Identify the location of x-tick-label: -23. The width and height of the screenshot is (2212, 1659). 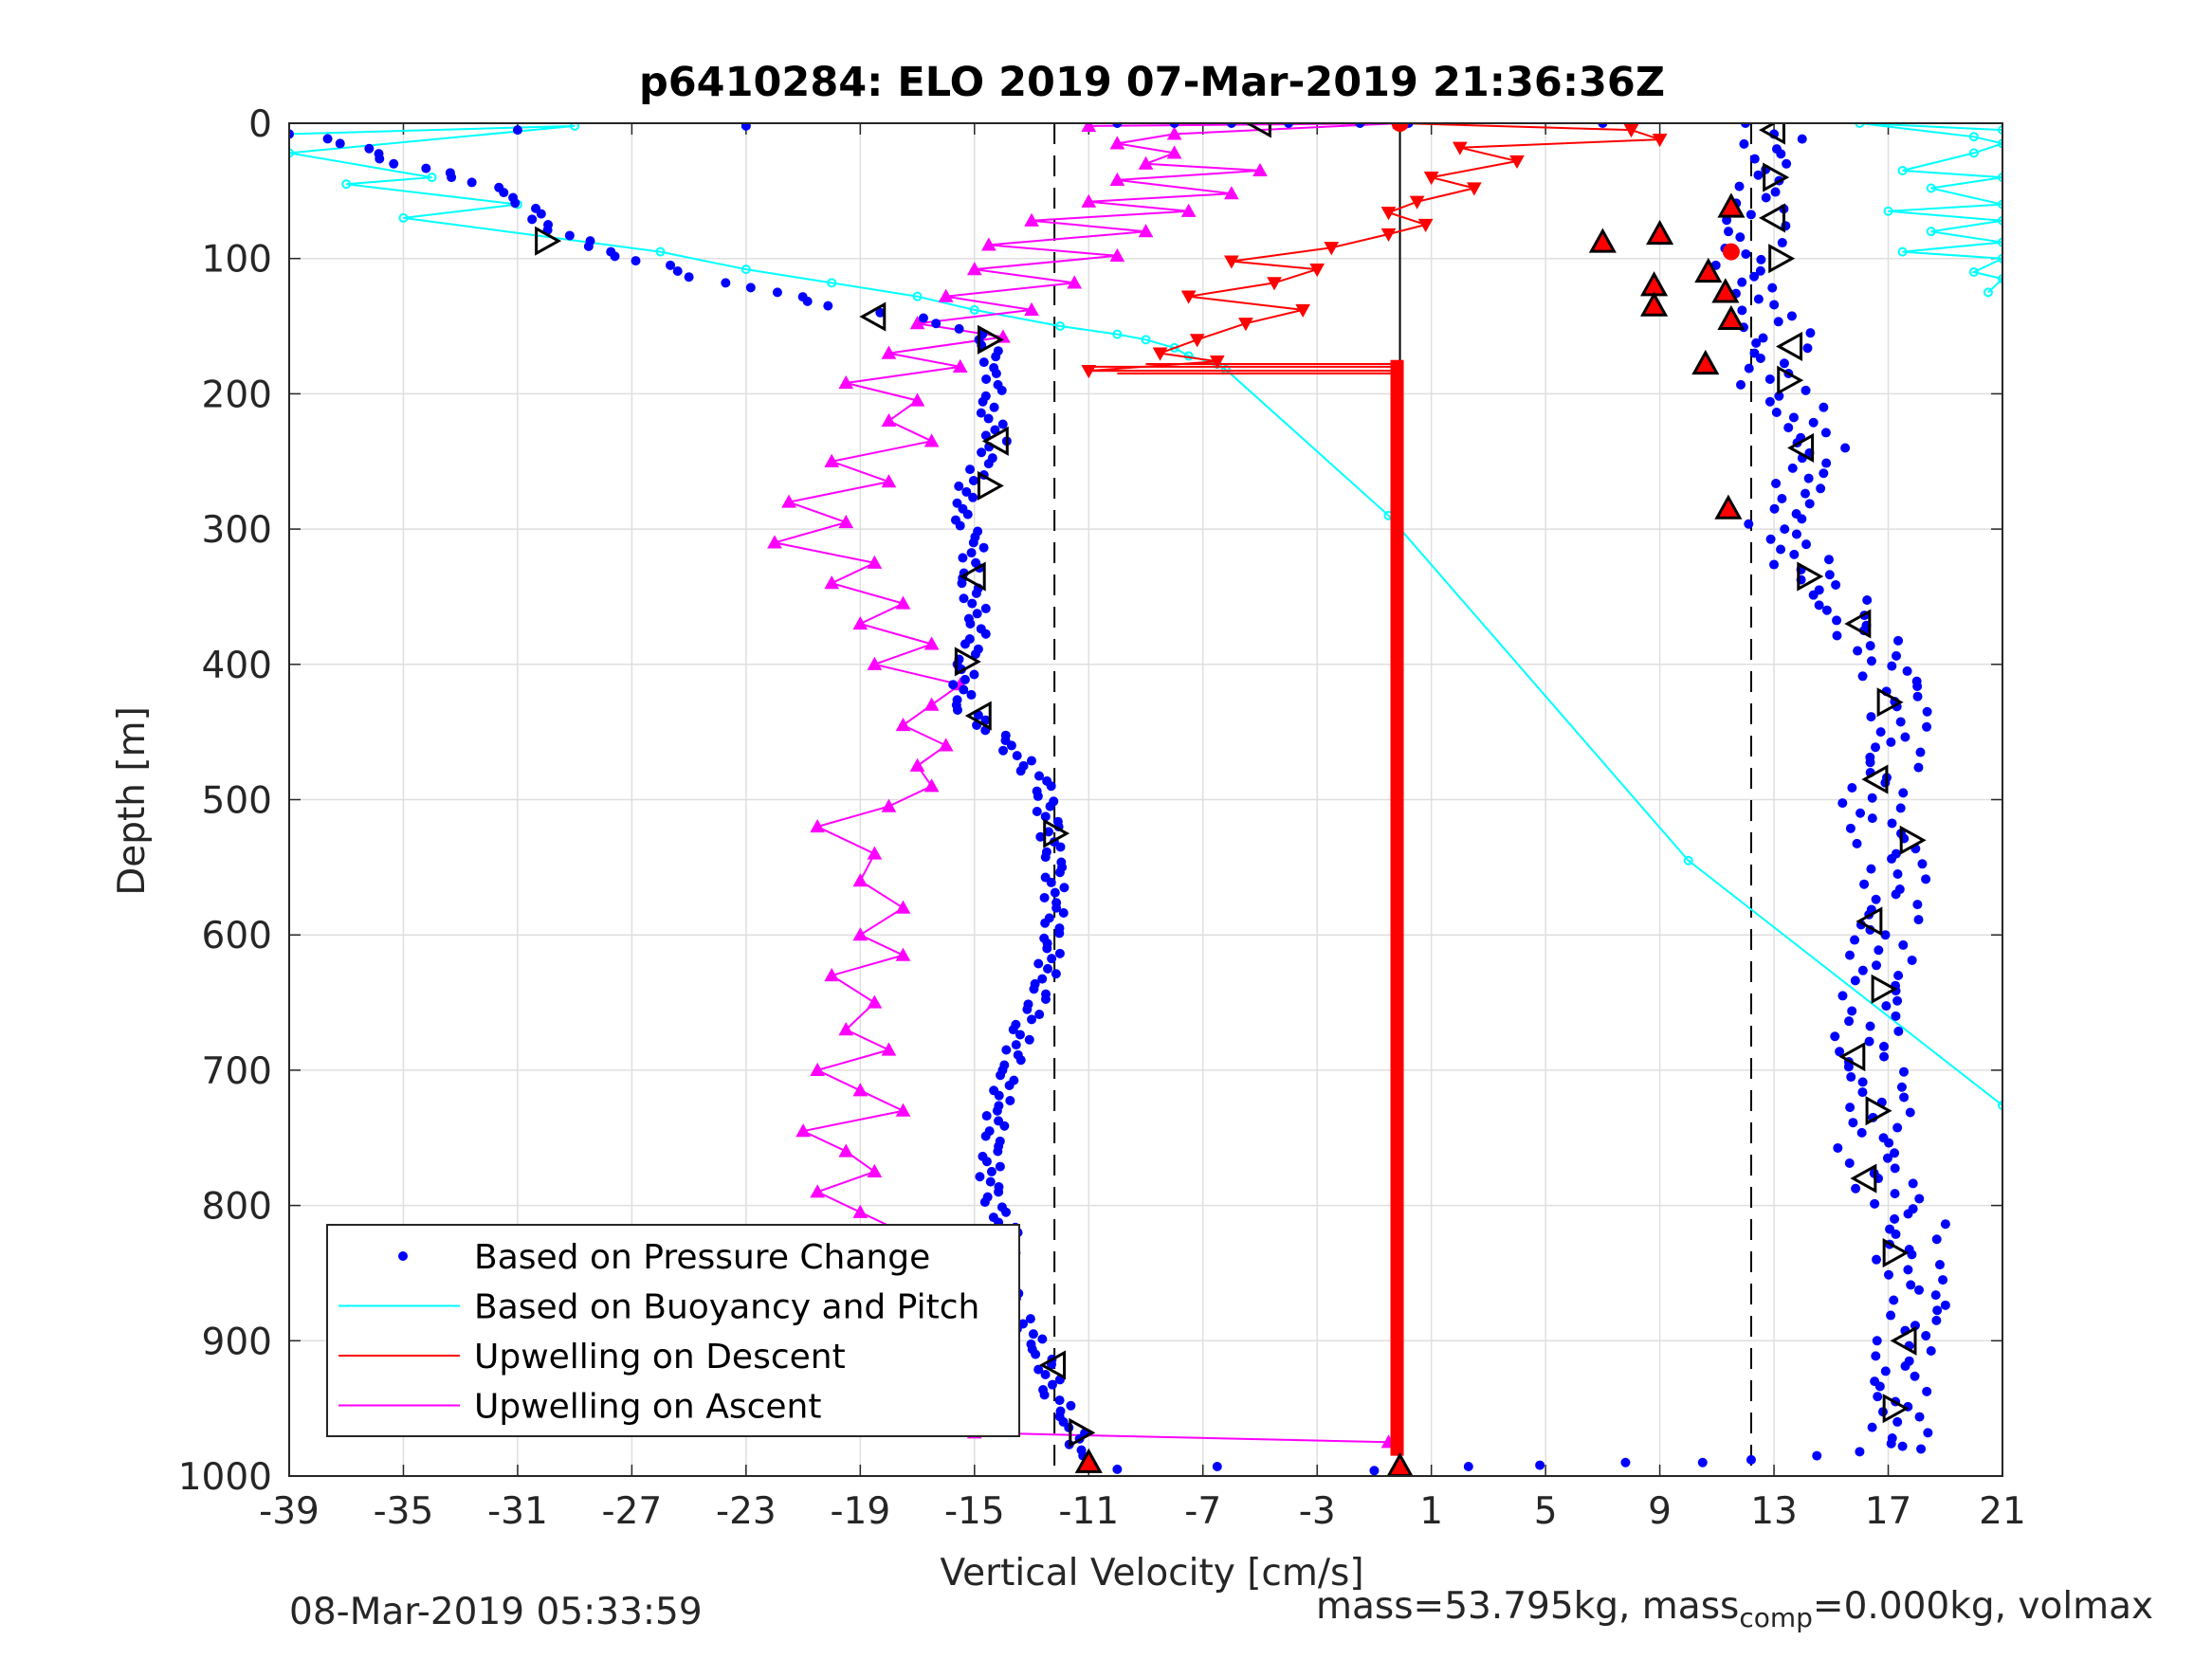
(746, 1511).